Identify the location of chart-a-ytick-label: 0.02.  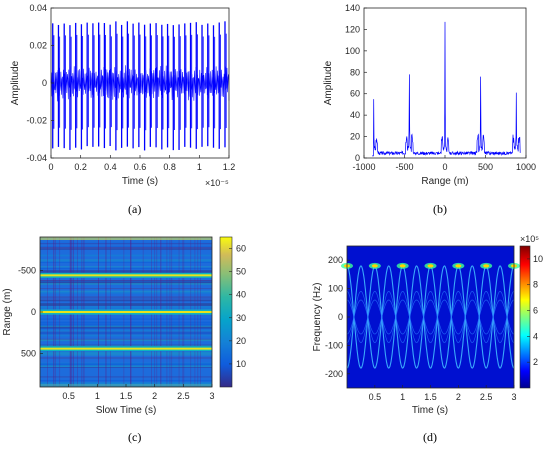
(38, 46).